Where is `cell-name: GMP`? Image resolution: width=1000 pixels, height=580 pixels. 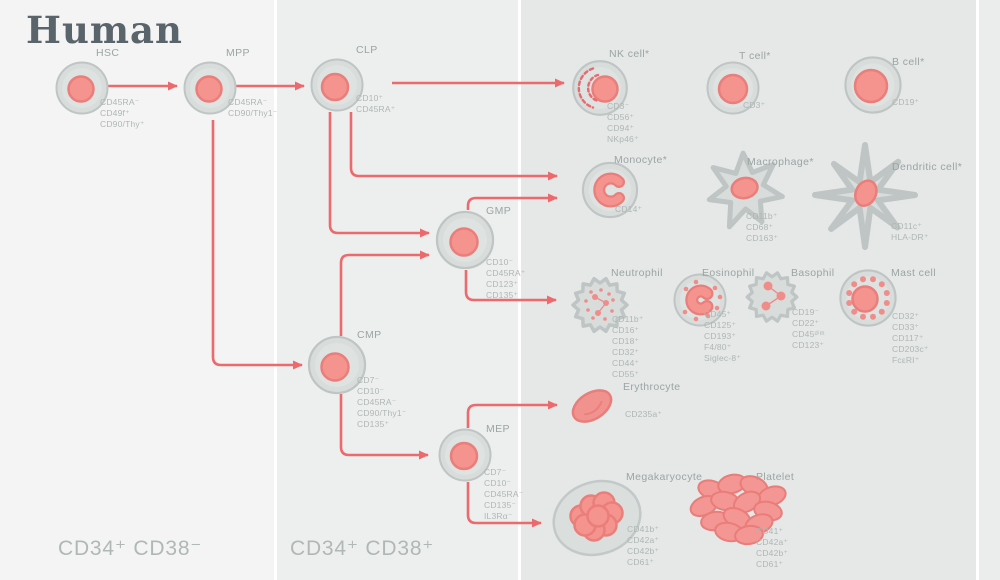
cell-name: GMP is located at coordinates (499, 211).